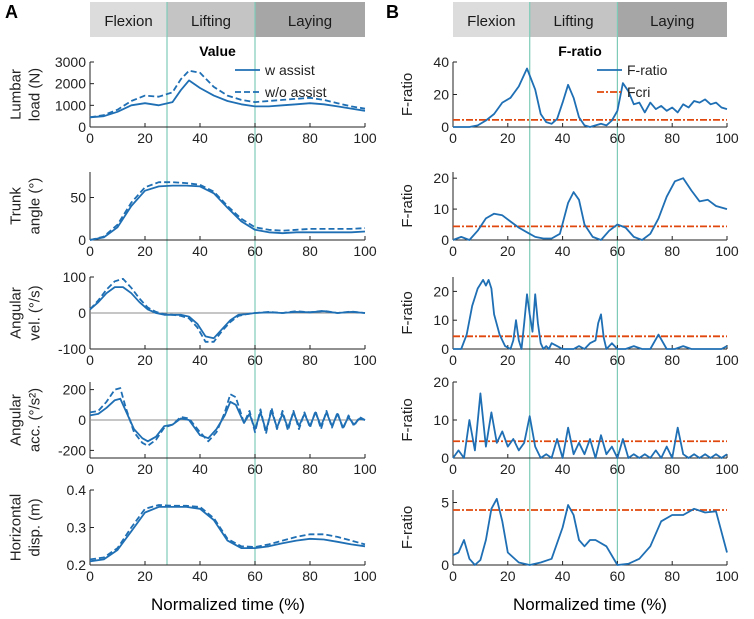 This screenshot has width=754, height=619. Describe the element at coordinates (192, 533) in the screenshot. I see `chart-panel-5: 0 20 40 60 80 100 0.2 0.3 0.4 Horizontal disp. (m)` at that location.